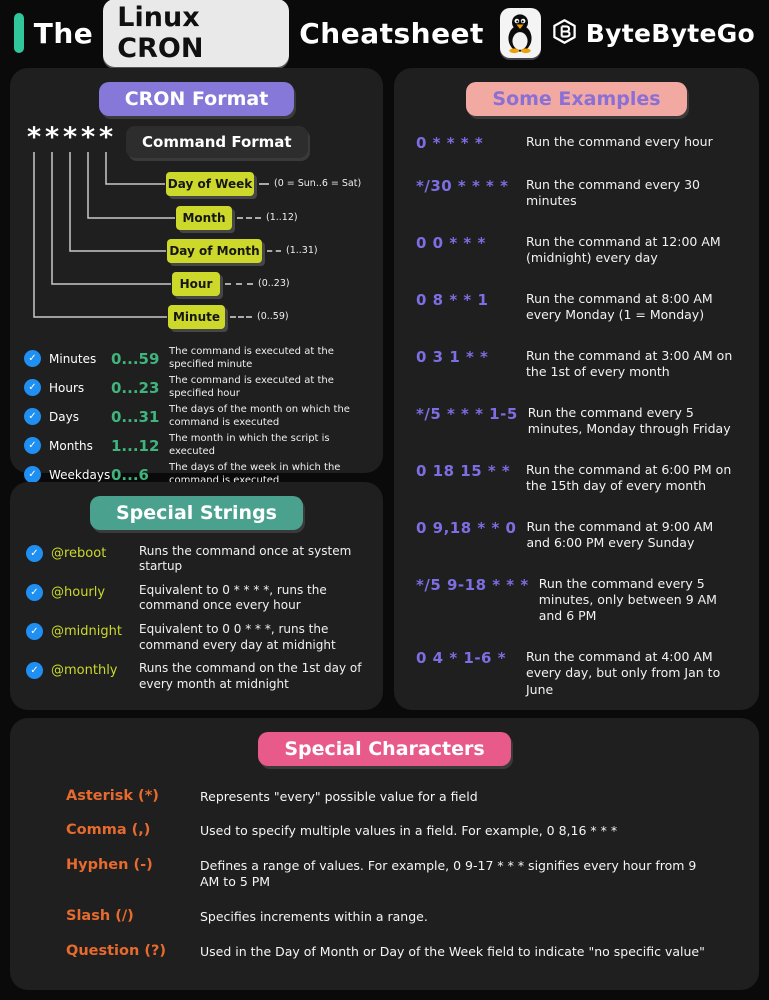 The height and width of the screenshot is (1000, 769). What do you see at coordinates (34, 137) in the screenshot?
I see `asterisk-minute: *` at bounding box center [34, 137].